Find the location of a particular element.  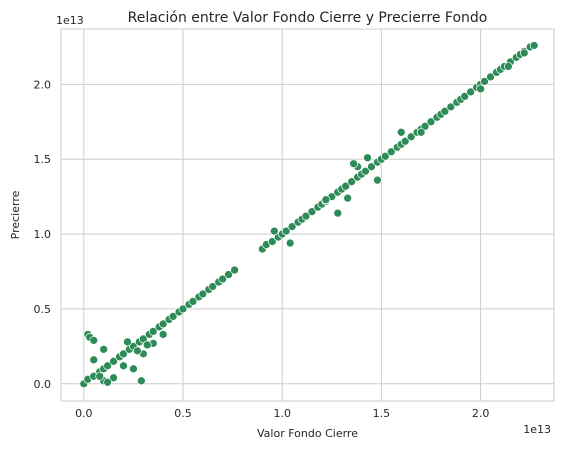

x-tick-label: 1.0 is located at coordinates (282, 413).